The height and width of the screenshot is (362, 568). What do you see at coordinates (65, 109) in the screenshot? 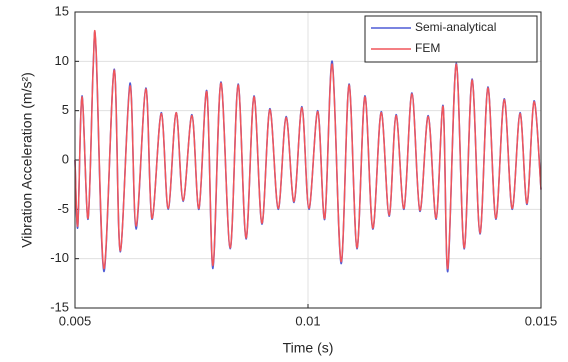
I see `y-tick-label: 5` at bounding box center [65, 109].